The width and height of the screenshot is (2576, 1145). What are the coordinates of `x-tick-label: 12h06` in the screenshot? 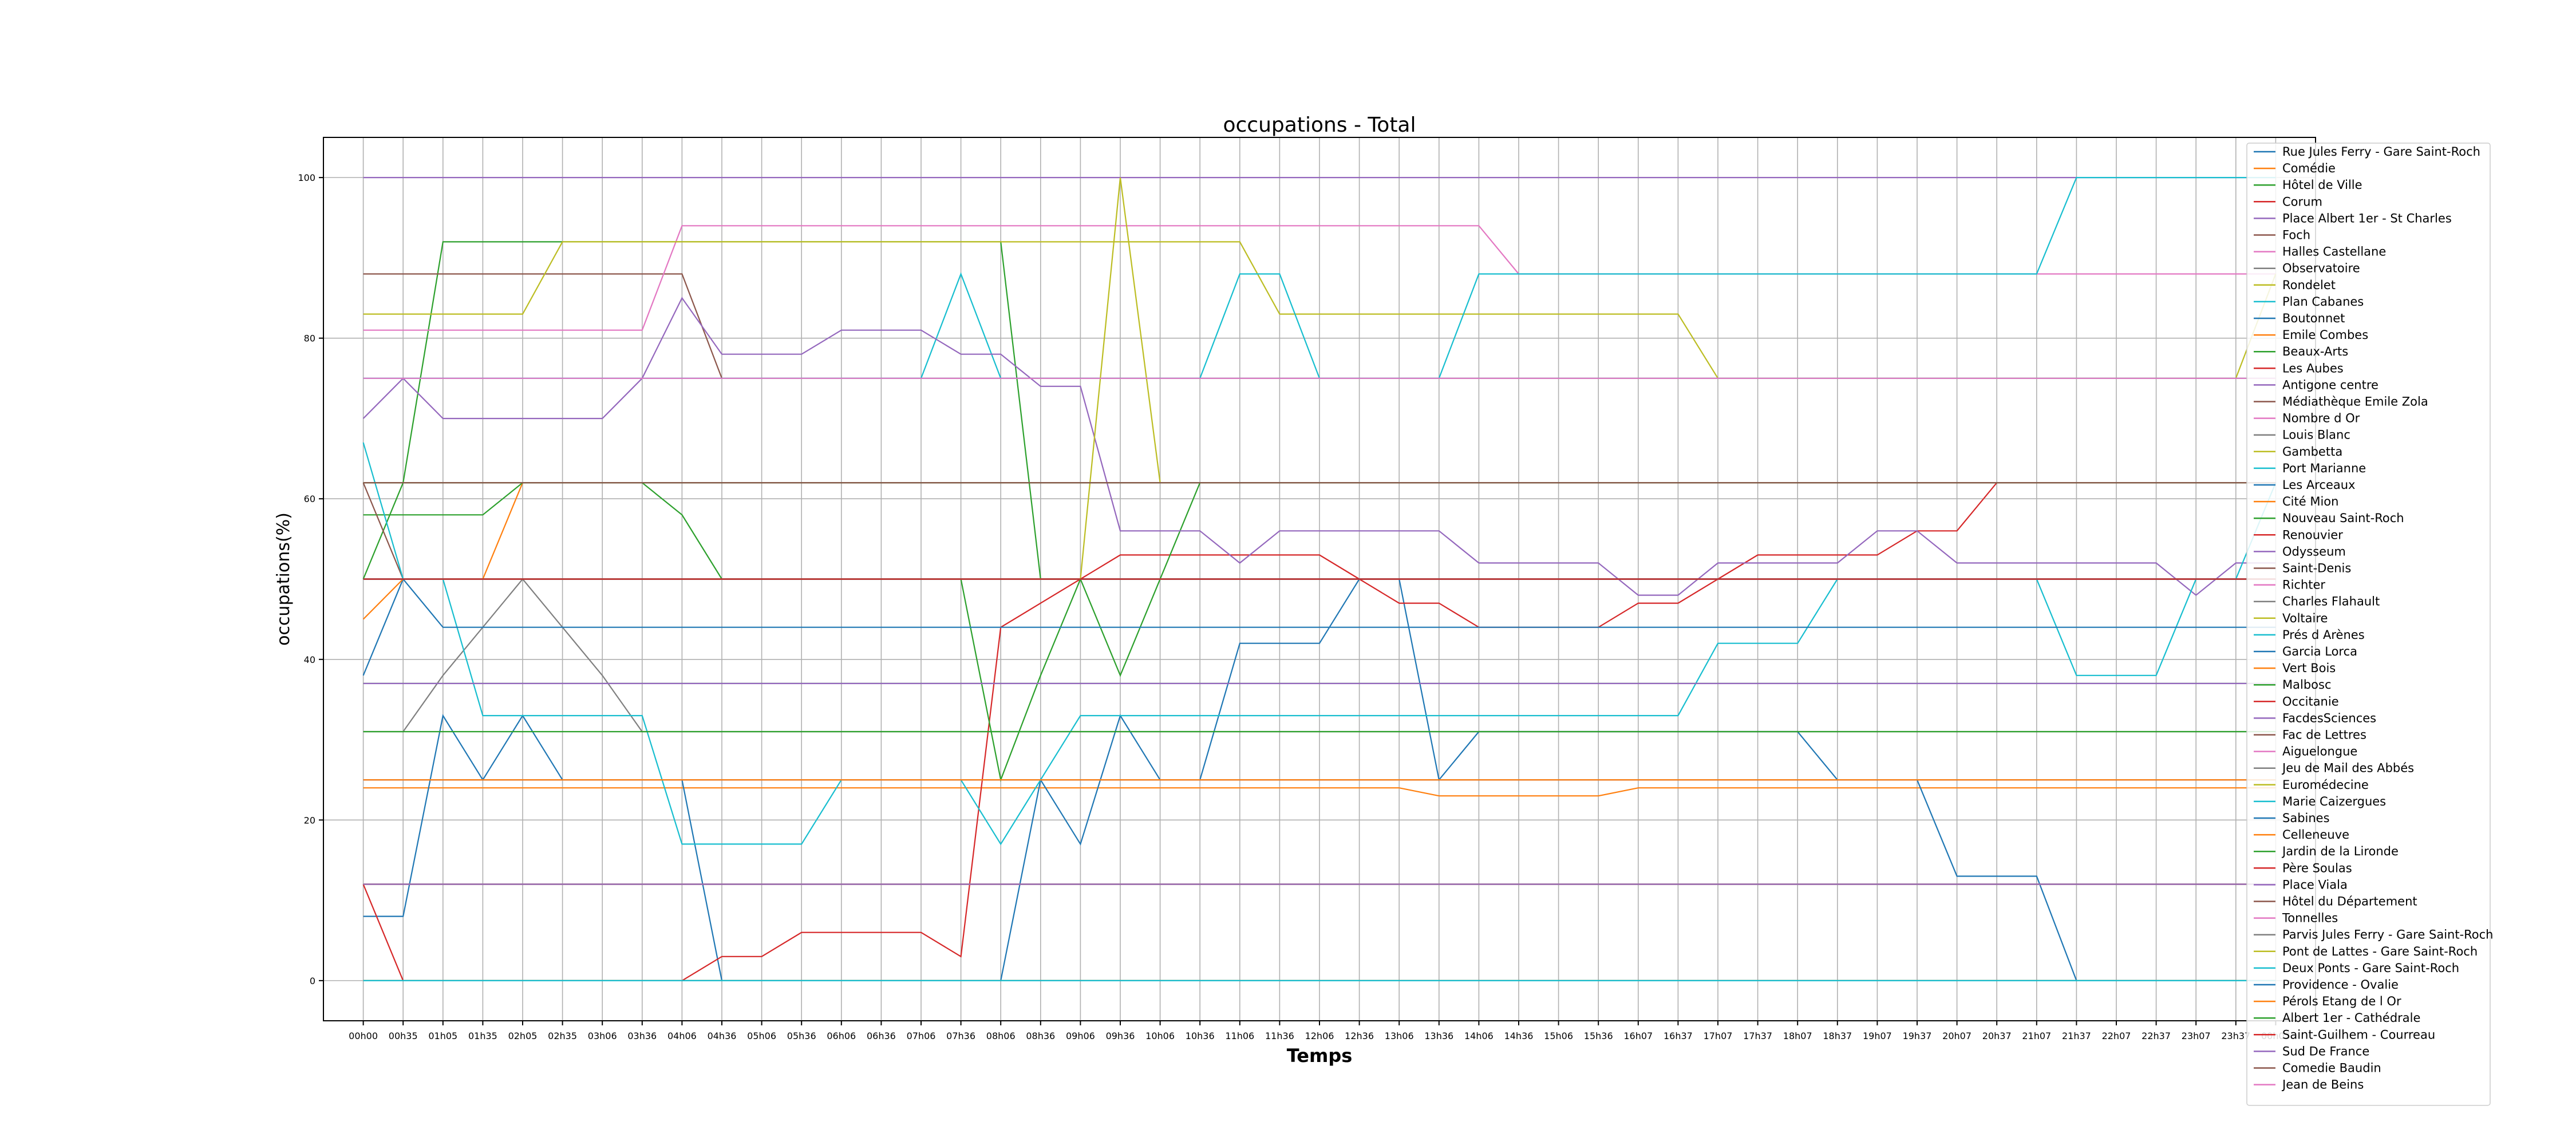 It's located at (1319, 1035).